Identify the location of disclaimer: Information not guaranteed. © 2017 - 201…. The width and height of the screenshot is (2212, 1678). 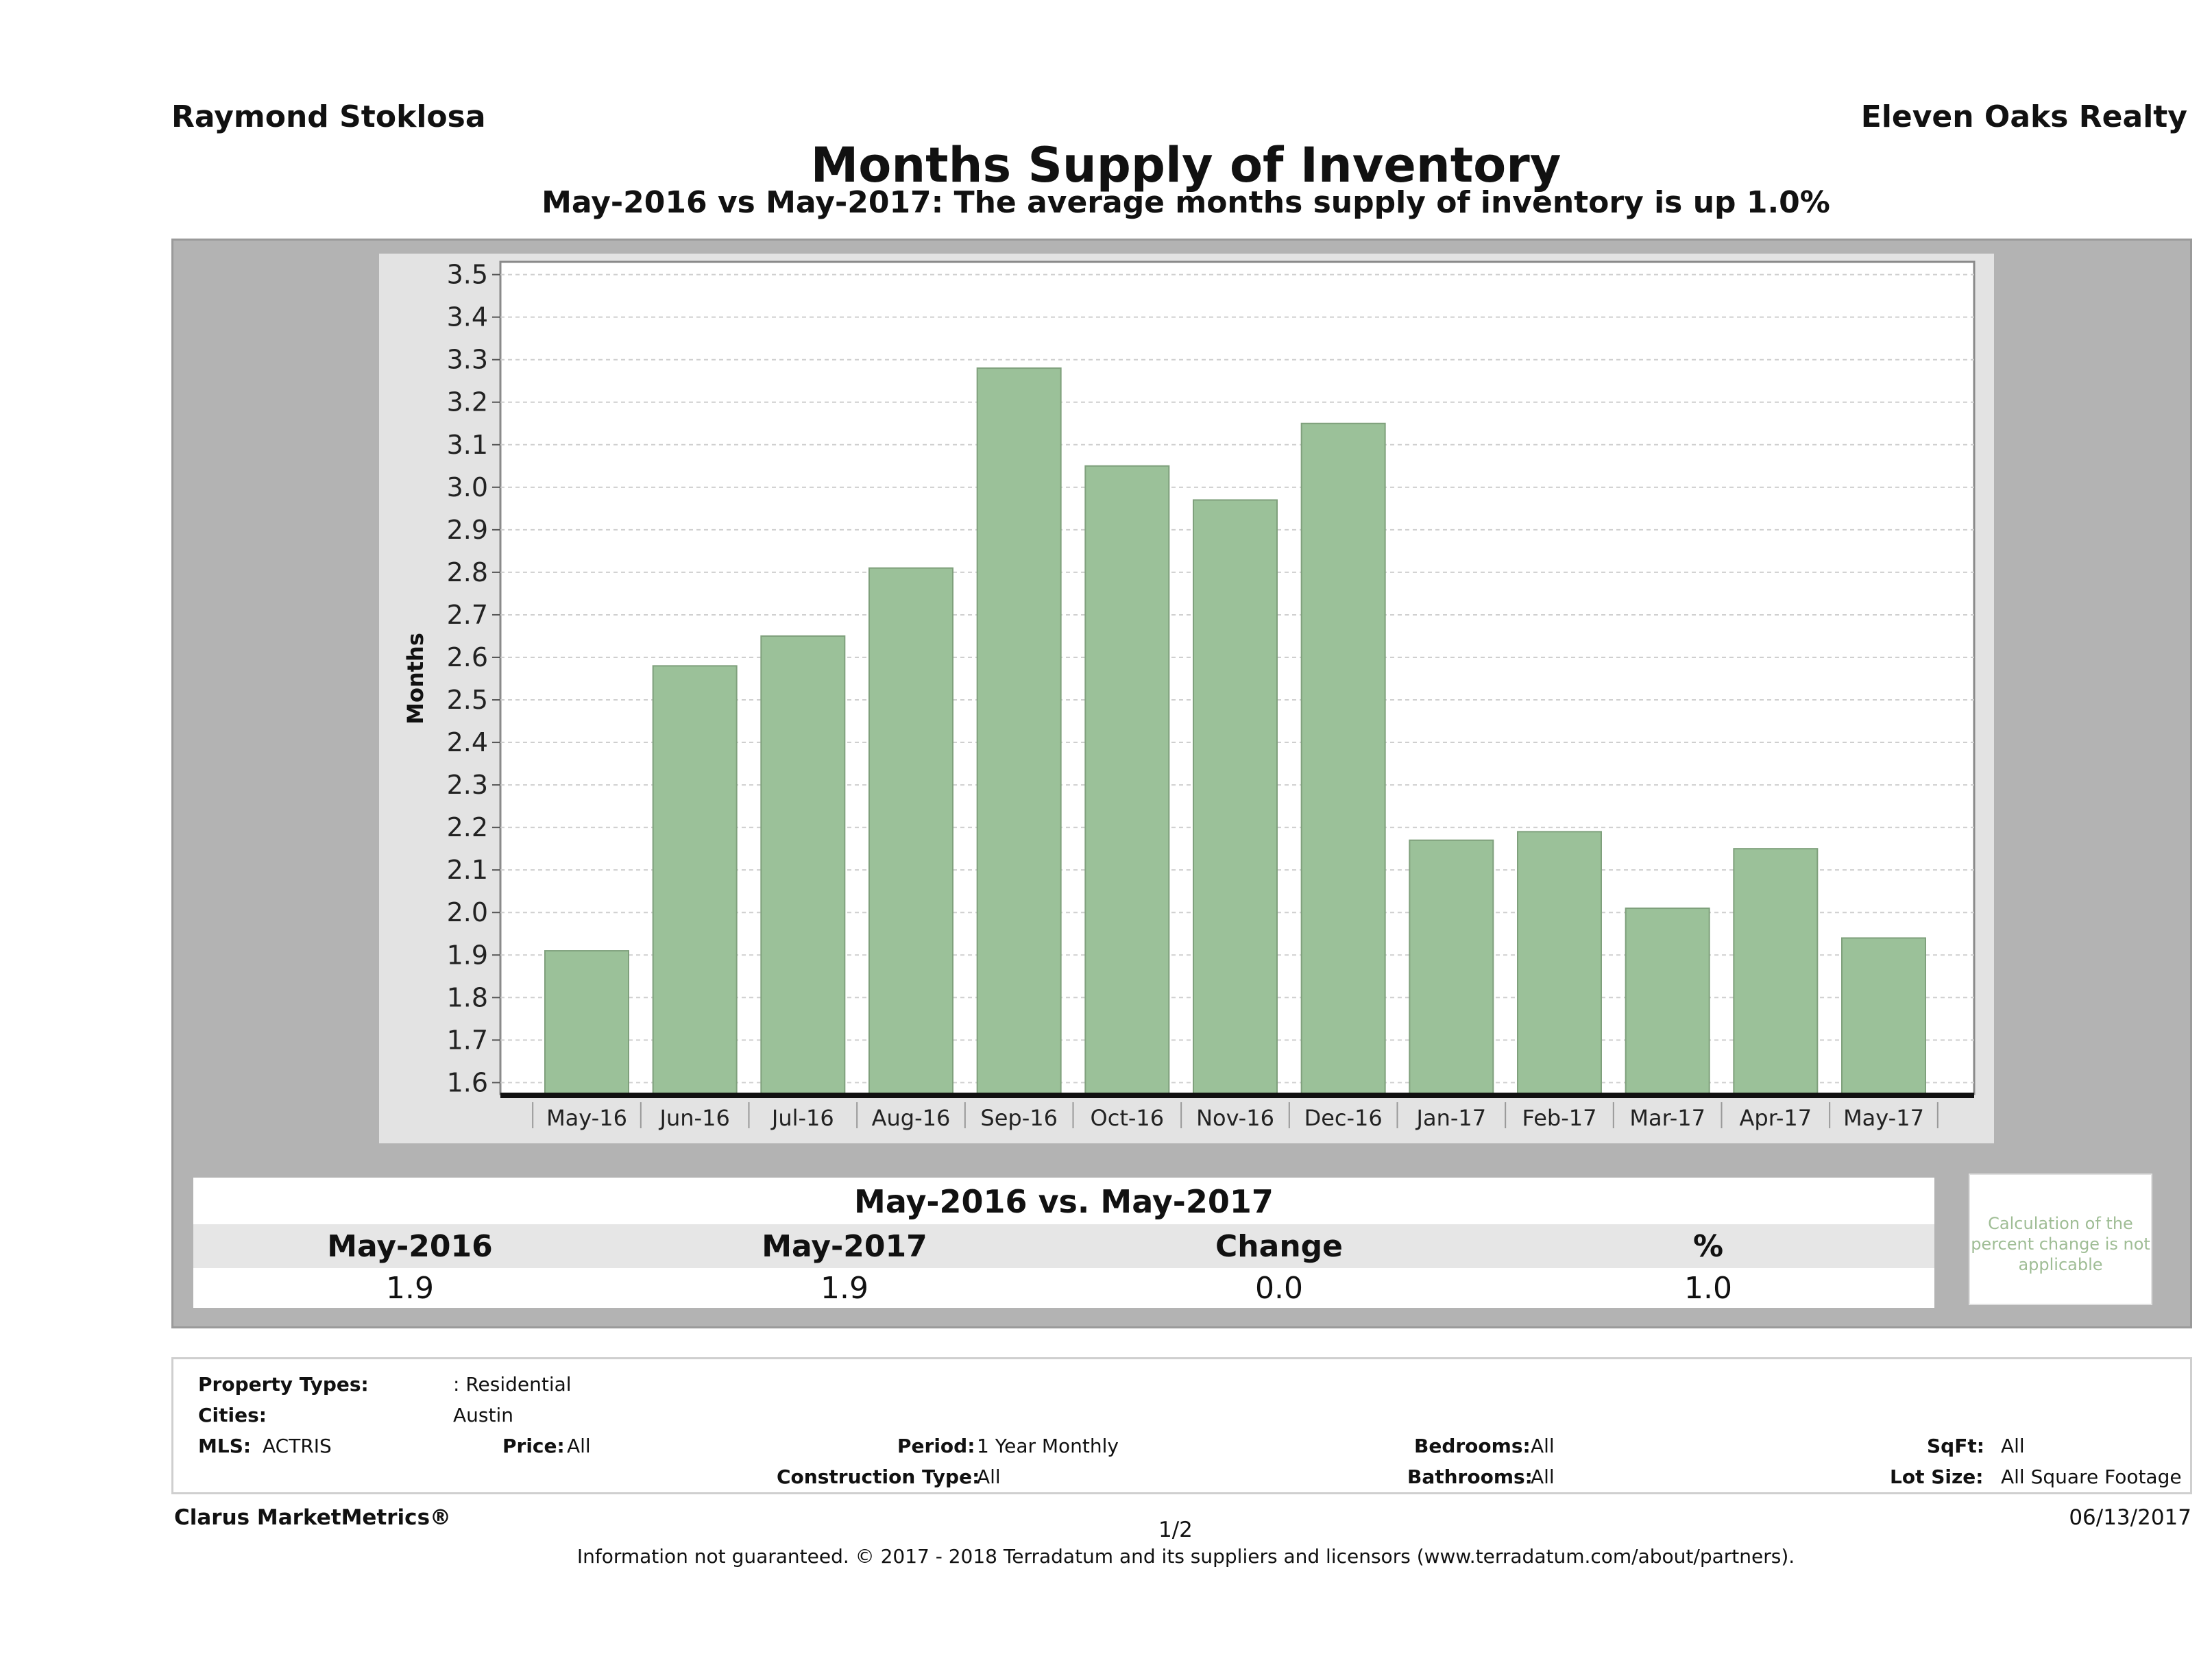
(1185, 1556).